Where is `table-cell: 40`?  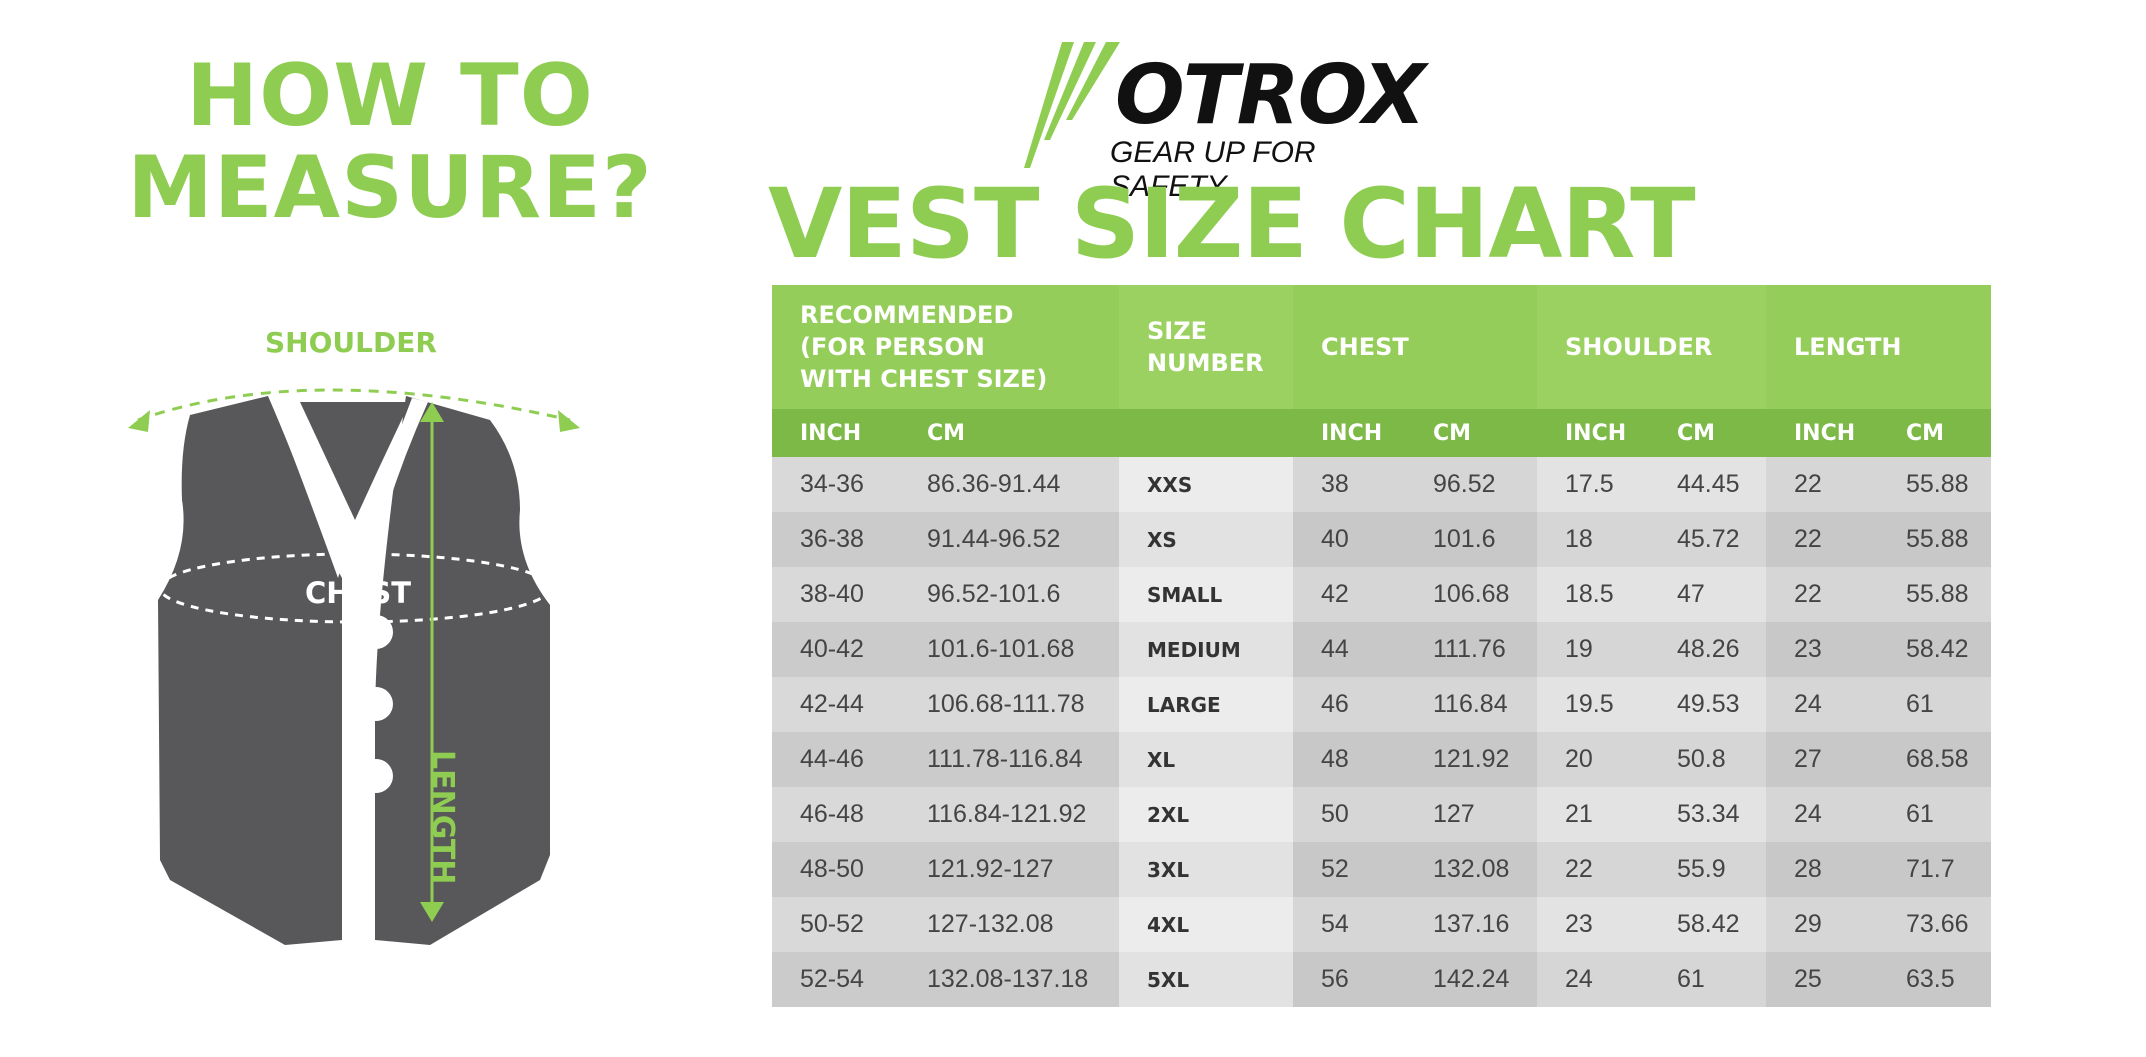 table-cell: 40 is located at coordinates (1349, 539).